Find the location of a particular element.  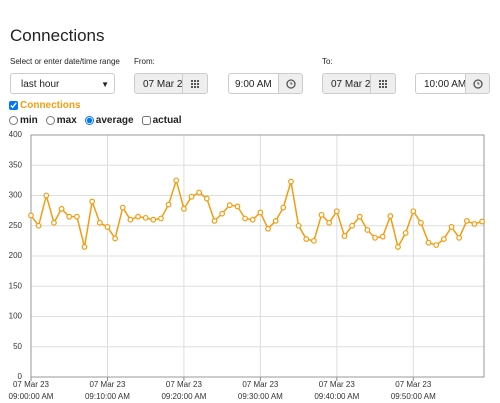

x-tick-label: 07 Mar 23 09:50:00 AM is located at coordinates (413, 390).